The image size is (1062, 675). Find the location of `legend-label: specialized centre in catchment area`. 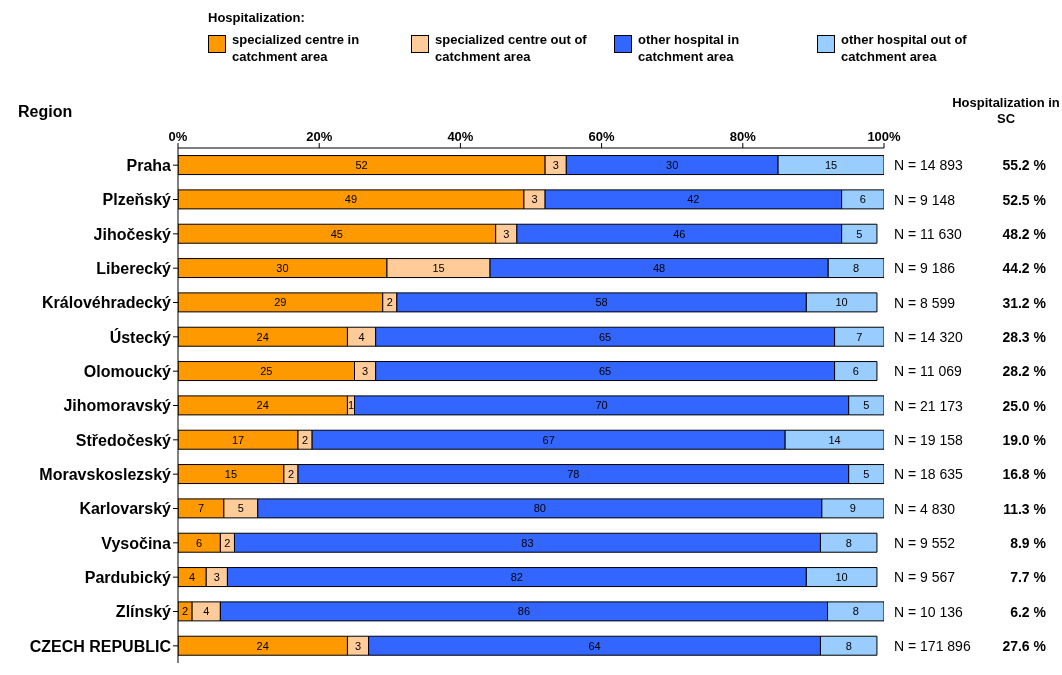

legend-label: specialized centre in catchment area is located at coordinates (296, 48).